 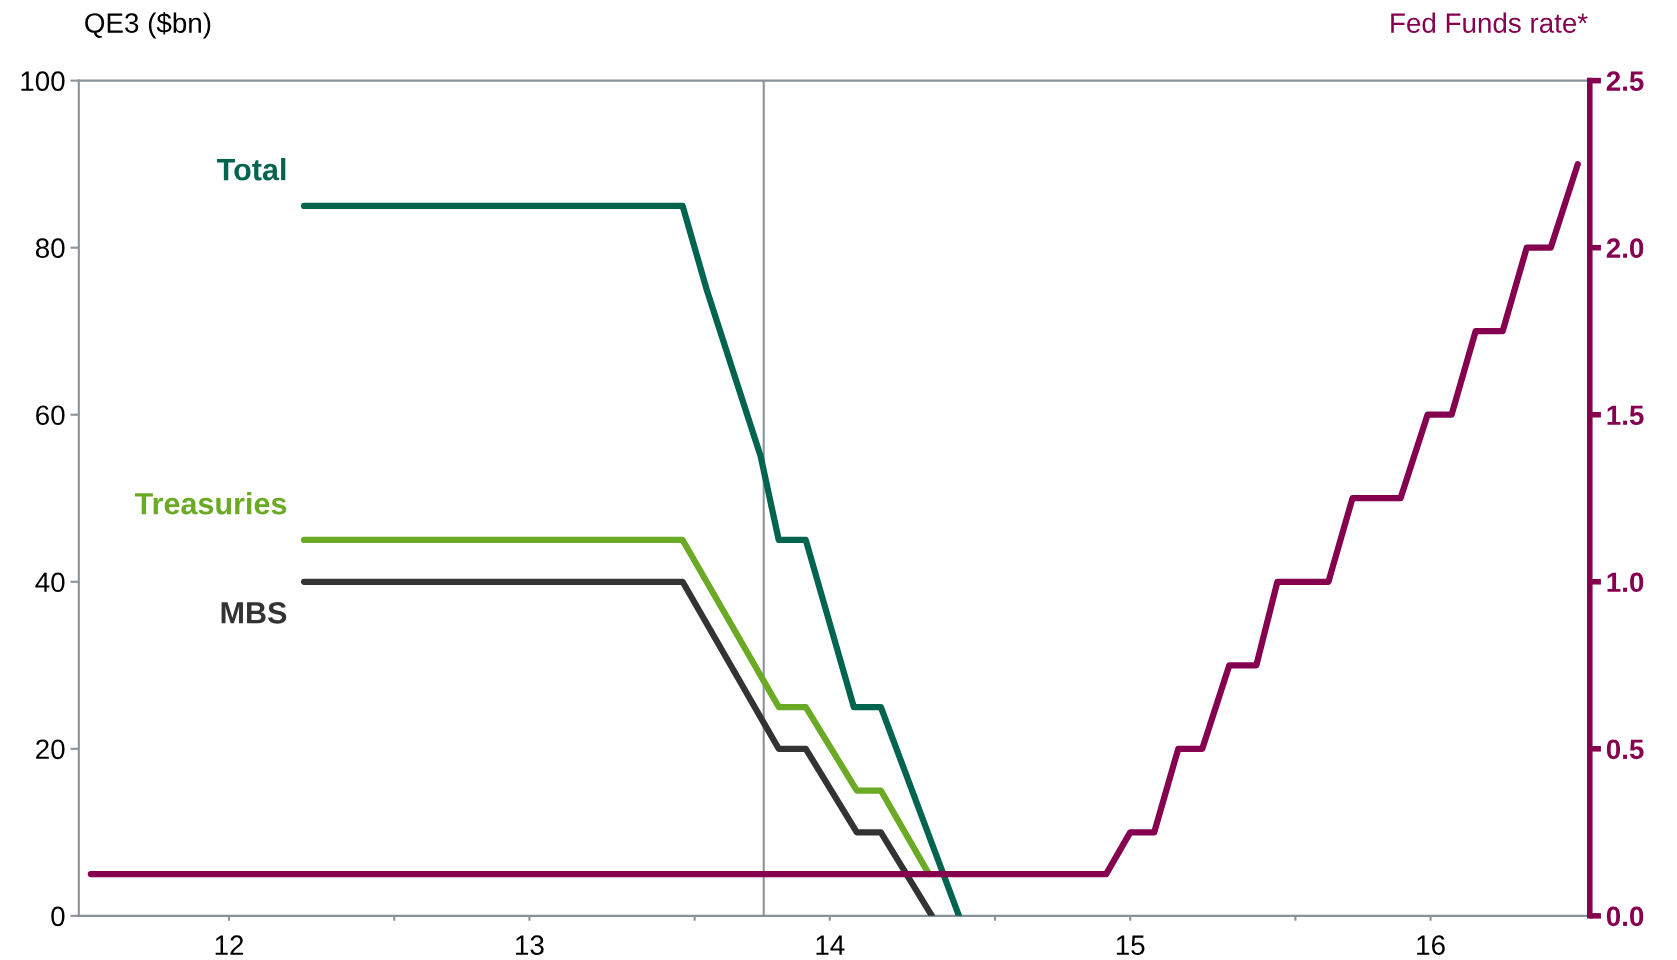 I want to click on series-label: Total, so click(x=251, y=169).